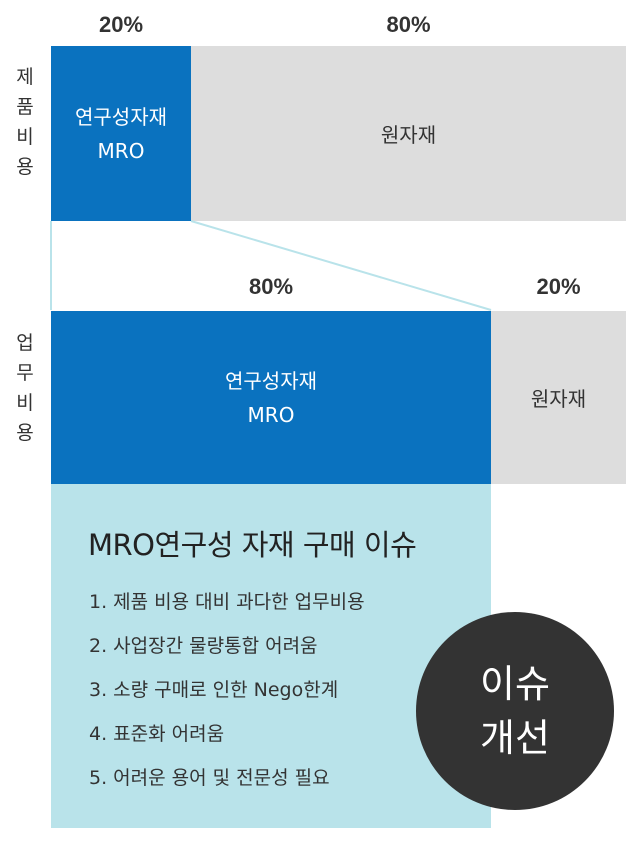 The image size is (640, 850). What do you see at coordinates (515, 738) in the screenshot?
I see `badge-line2: 개선` at bounding box center [515, 738].